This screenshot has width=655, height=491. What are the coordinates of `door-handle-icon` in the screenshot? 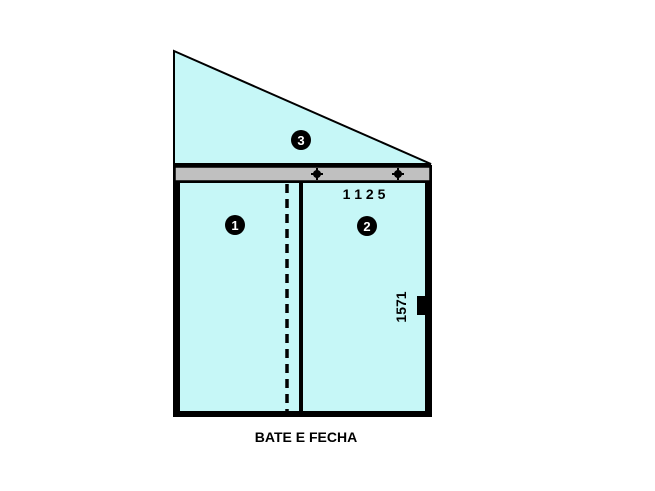 It's located at (422, 305).